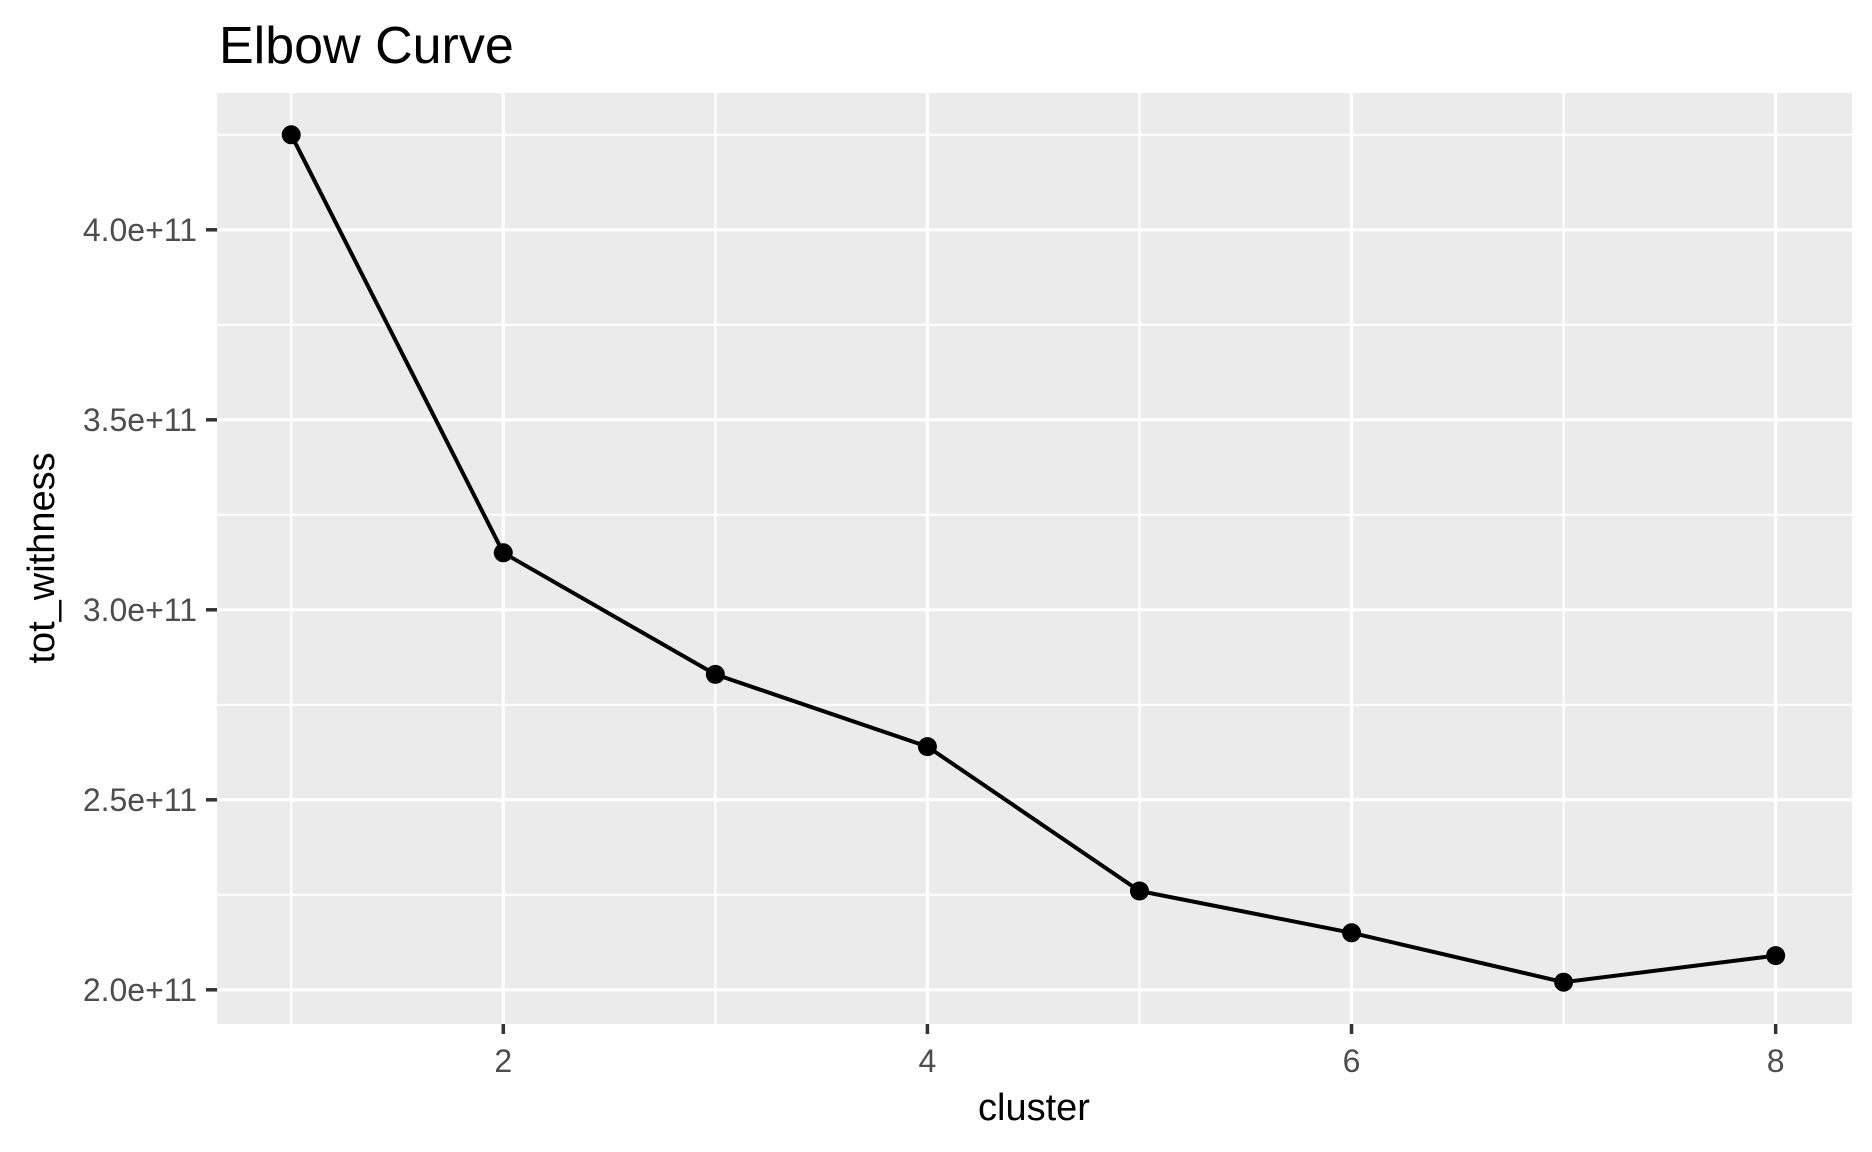  Describe the element at coordinates (42, 558) in the screenshot. I see `y-axis-title: tot_withness` at that location.